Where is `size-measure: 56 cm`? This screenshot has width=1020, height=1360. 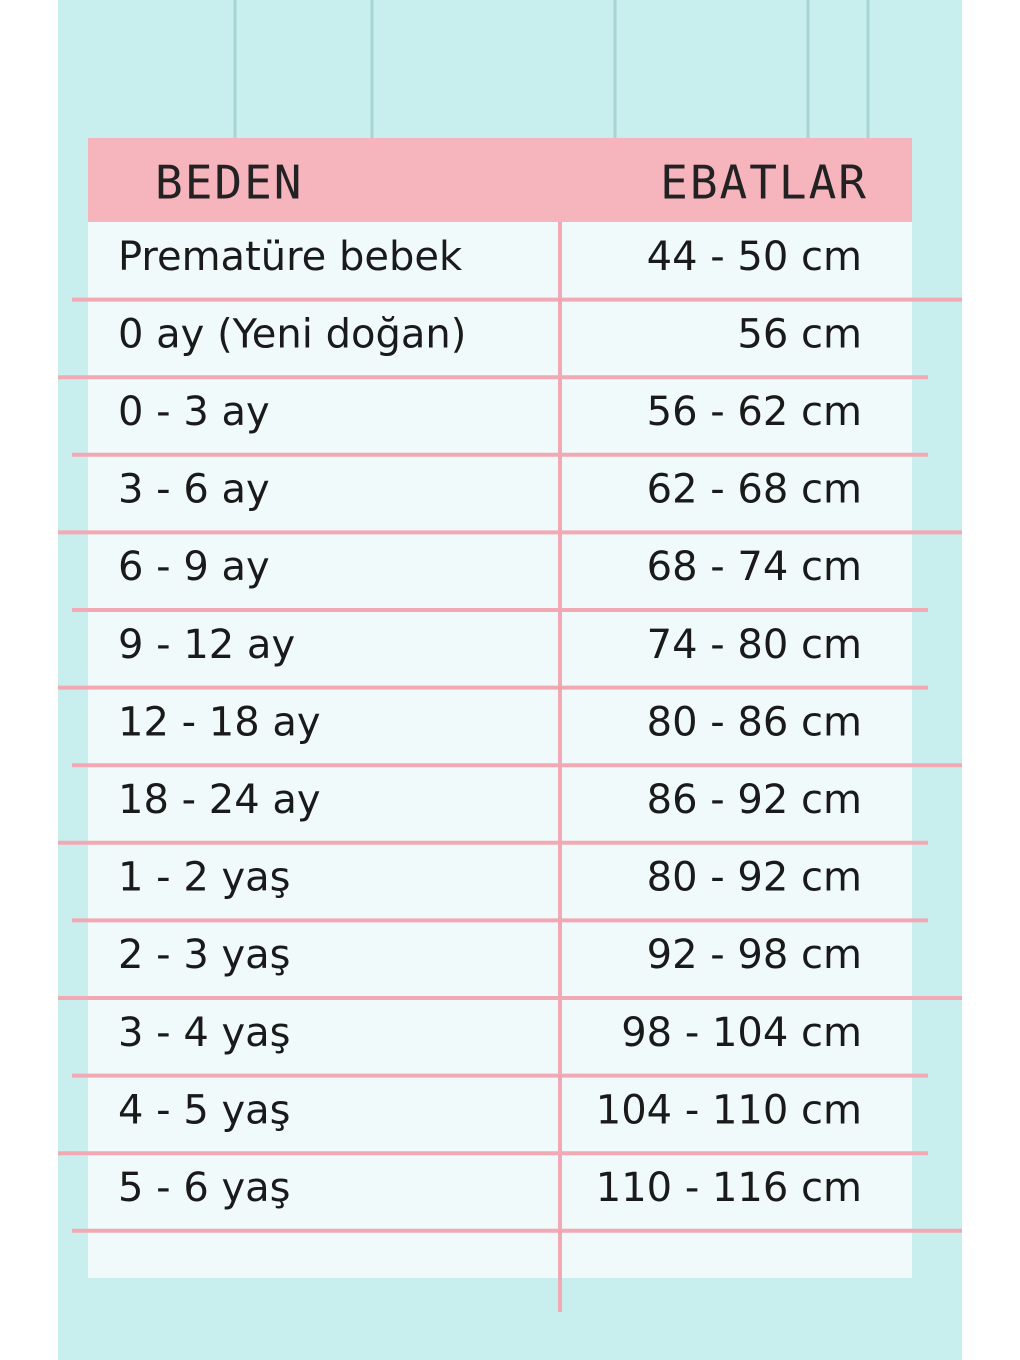 size-measure: 56 cm is located at coordinates (799, 334).